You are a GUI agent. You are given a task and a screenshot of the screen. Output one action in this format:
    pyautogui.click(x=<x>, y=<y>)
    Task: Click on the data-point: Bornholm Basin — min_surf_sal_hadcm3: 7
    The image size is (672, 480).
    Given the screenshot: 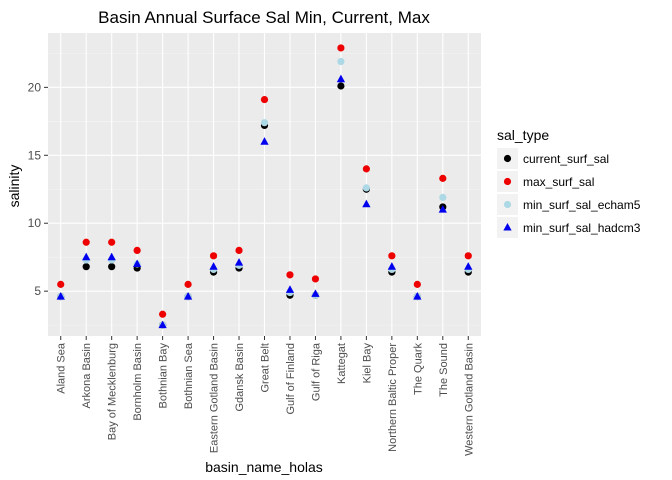 What is the action you would take?
    pyautogui.click(x=137, y=263)
    